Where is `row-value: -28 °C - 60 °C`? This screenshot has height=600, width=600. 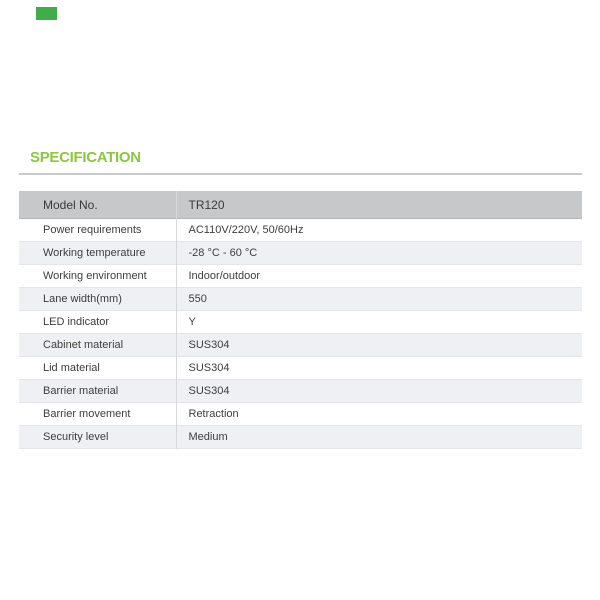 row-value: -28 °C - 60 °C is located at coordinates (378, 253).